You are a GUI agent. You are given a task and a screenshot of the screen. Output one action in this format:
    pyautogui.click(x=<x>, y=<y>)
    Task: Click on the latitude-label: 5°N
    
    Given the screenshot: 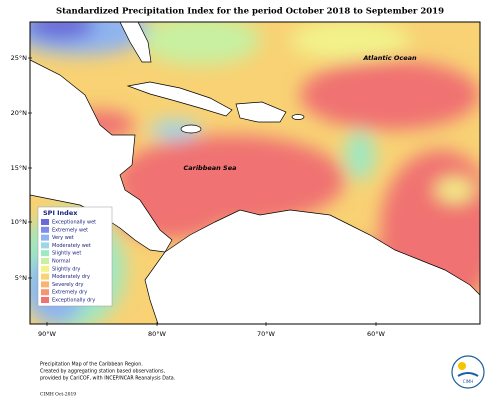 What is the action you would take?
    pyautogui.click(x=21, y=278)
    